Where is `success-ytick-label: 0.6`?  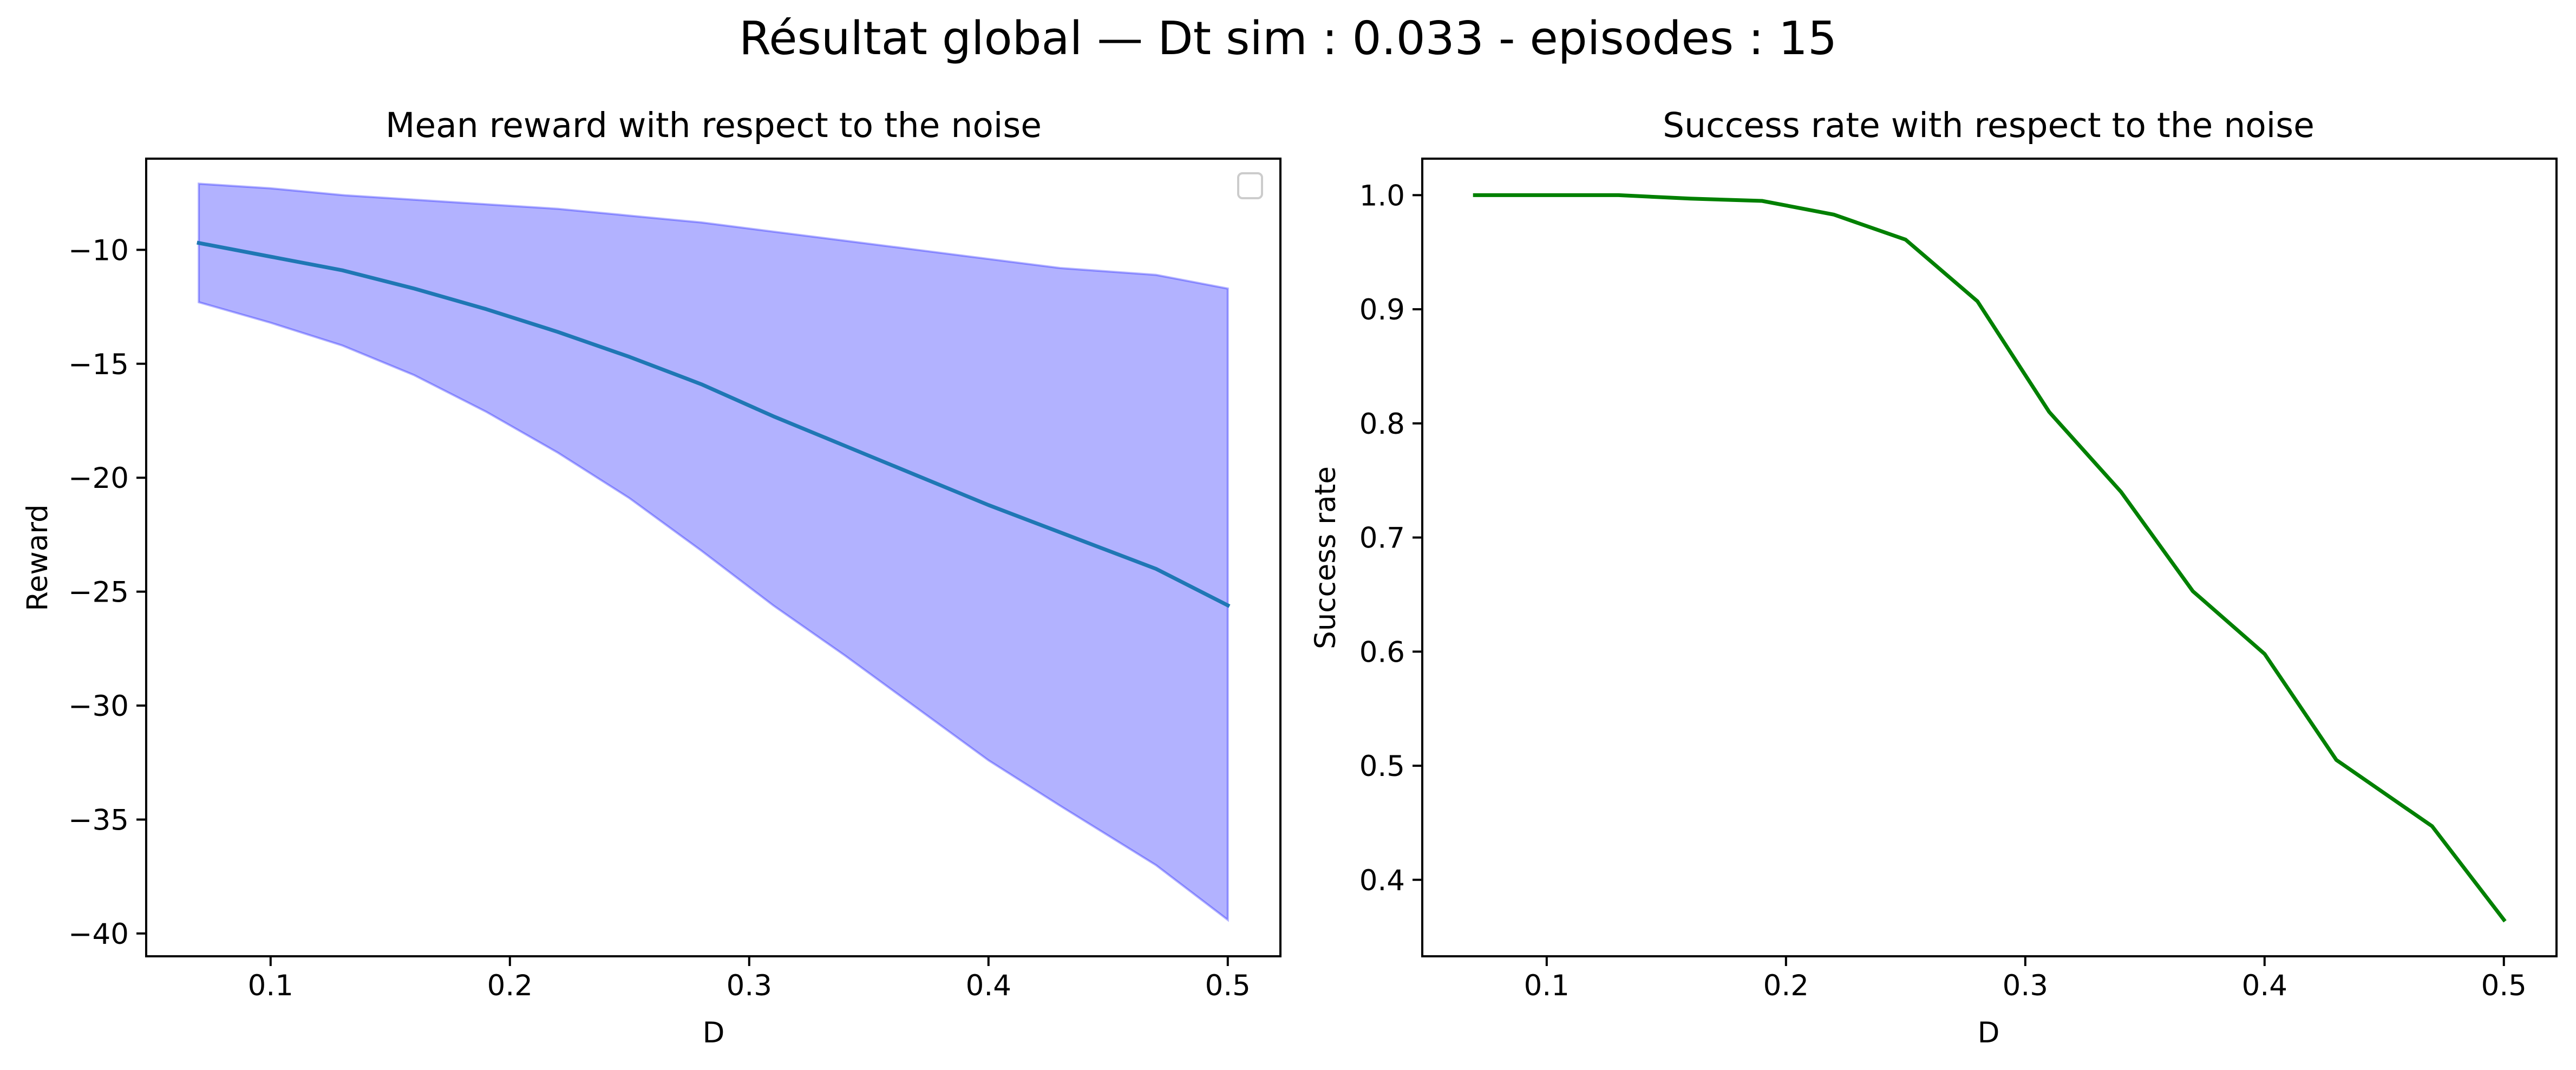 success-ytick-label: 0.6 is located at coordinates (1382, 652).